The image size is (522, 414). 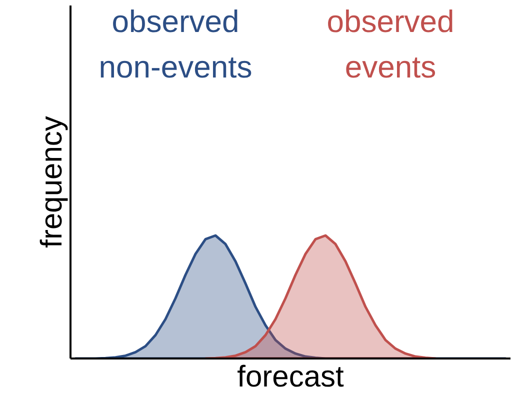 I want to click on text: observed events, so click(x=390, y=44).